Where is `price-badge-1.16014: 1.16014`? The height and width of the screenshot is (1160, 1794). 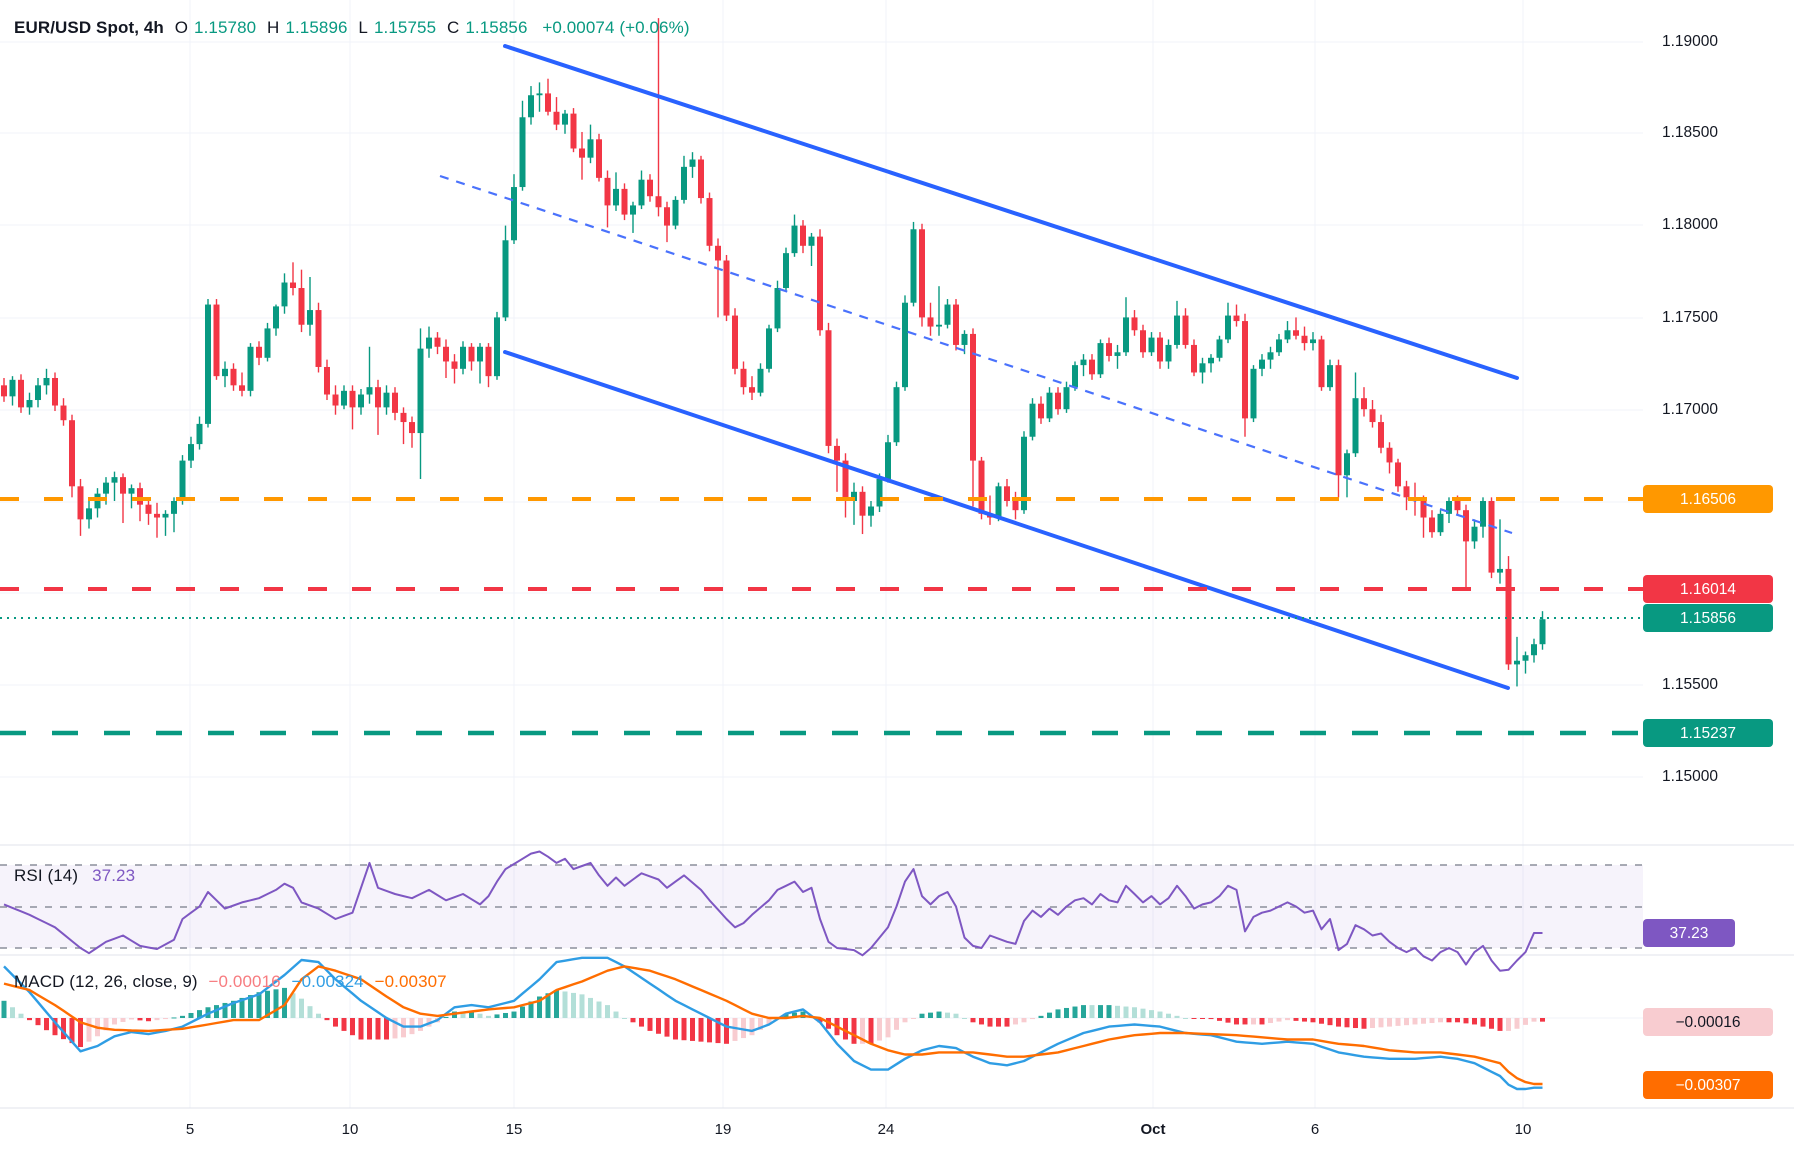
price-badge-1.16014: 1.16014 is located at coordinates (1708, 589).